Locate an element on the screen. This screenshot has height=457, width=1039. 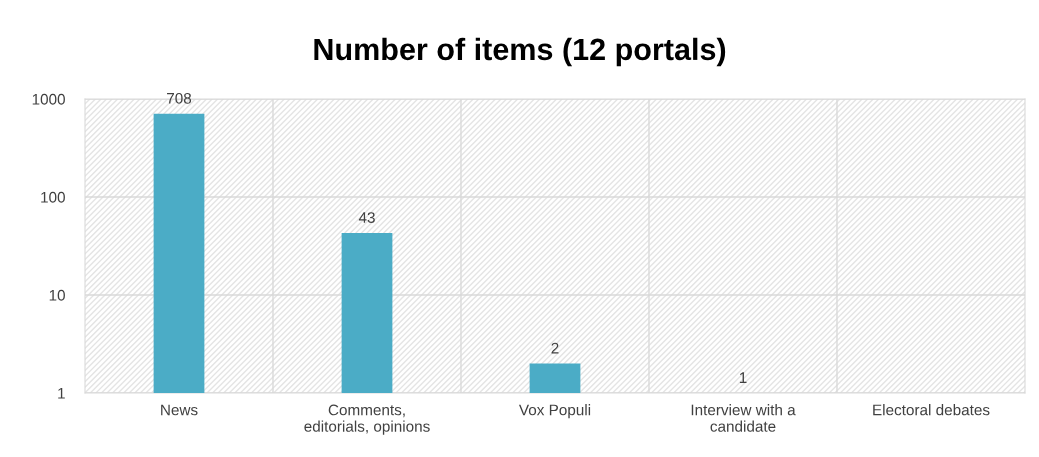
y-tick-label: 1 is located at coordinates (61, 393).